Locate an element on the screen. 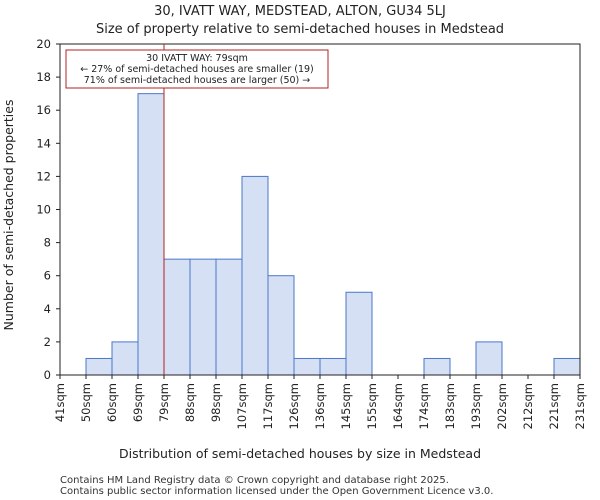  x-tick-label-88sqm: 88sqm is located at coordinates (190, 402).